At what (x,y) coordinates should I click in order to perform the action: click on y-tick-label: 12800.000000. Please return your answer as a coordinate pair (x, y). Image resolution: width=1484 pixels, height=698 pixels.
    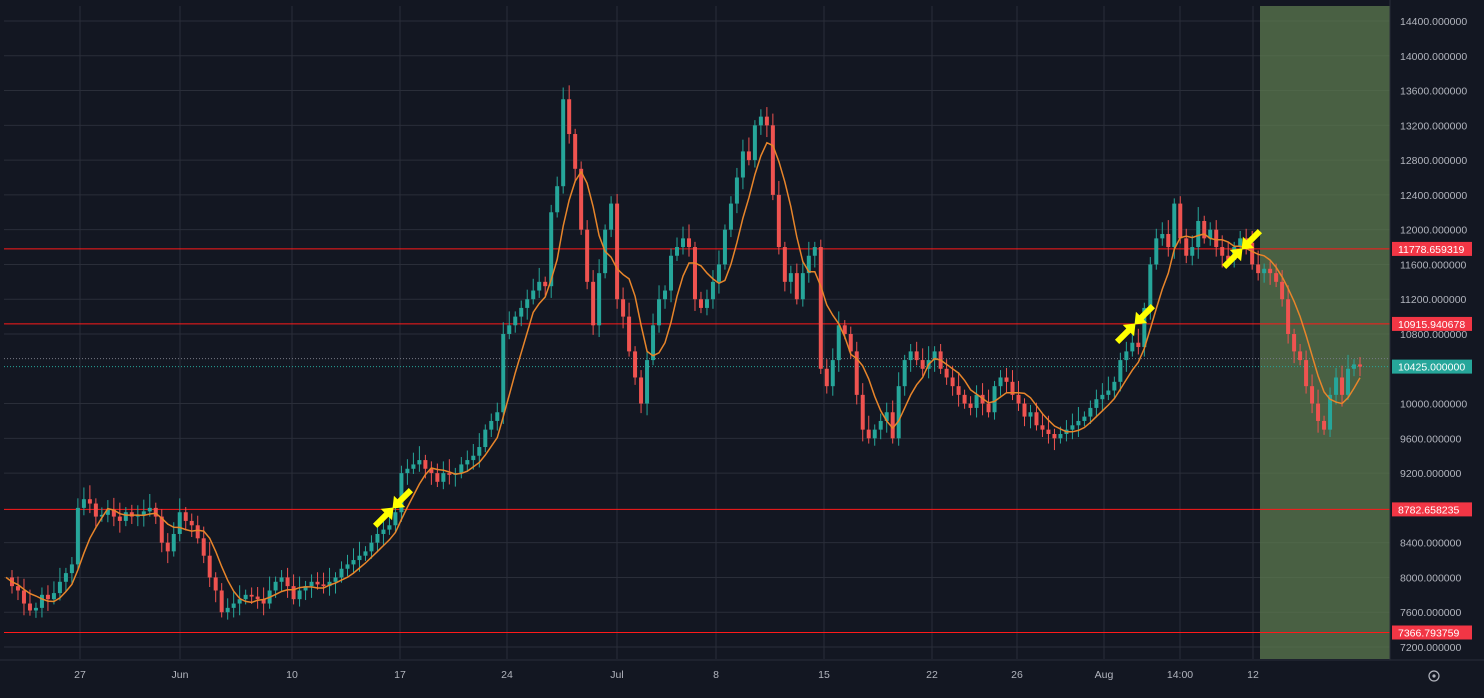
    Looking at the image, I should click on (1433, 161).